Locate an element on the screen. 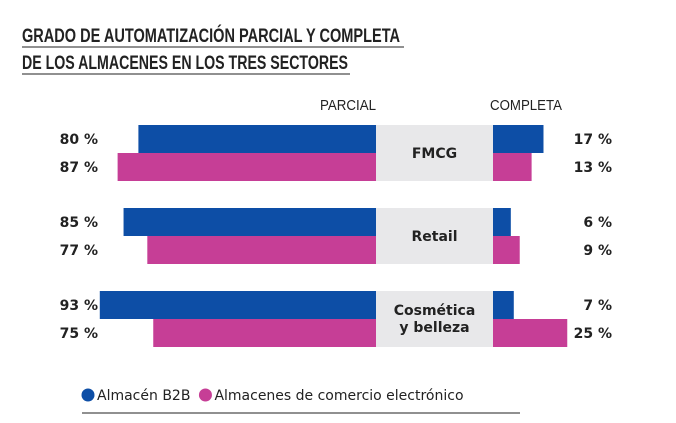 This screenshot has width=676, height=423. value-label-parcial: 87 % is located at coordinates (79, 168).